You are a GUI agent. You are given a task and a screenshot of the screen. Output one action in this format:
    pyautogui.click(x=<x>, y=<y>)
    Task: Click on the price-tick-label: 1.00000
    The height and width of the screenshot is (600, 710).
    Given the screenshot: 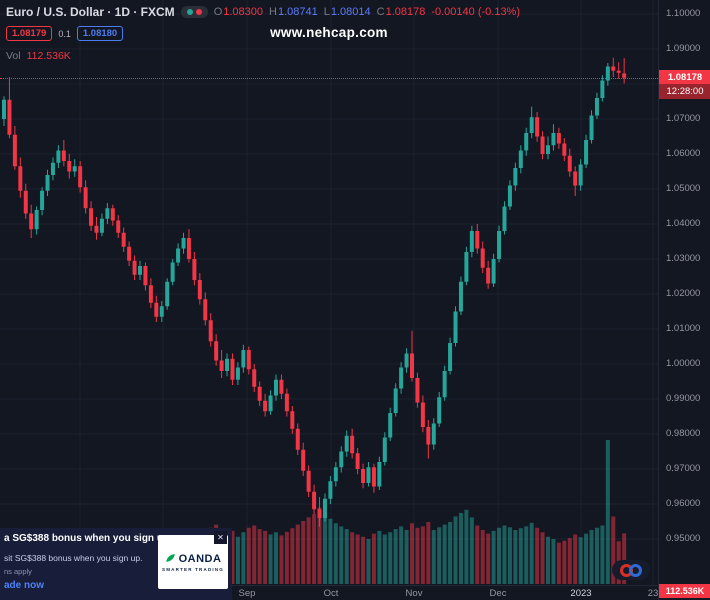 What is the action you would take?
    pyautogui.click(x=683, y=363)
    